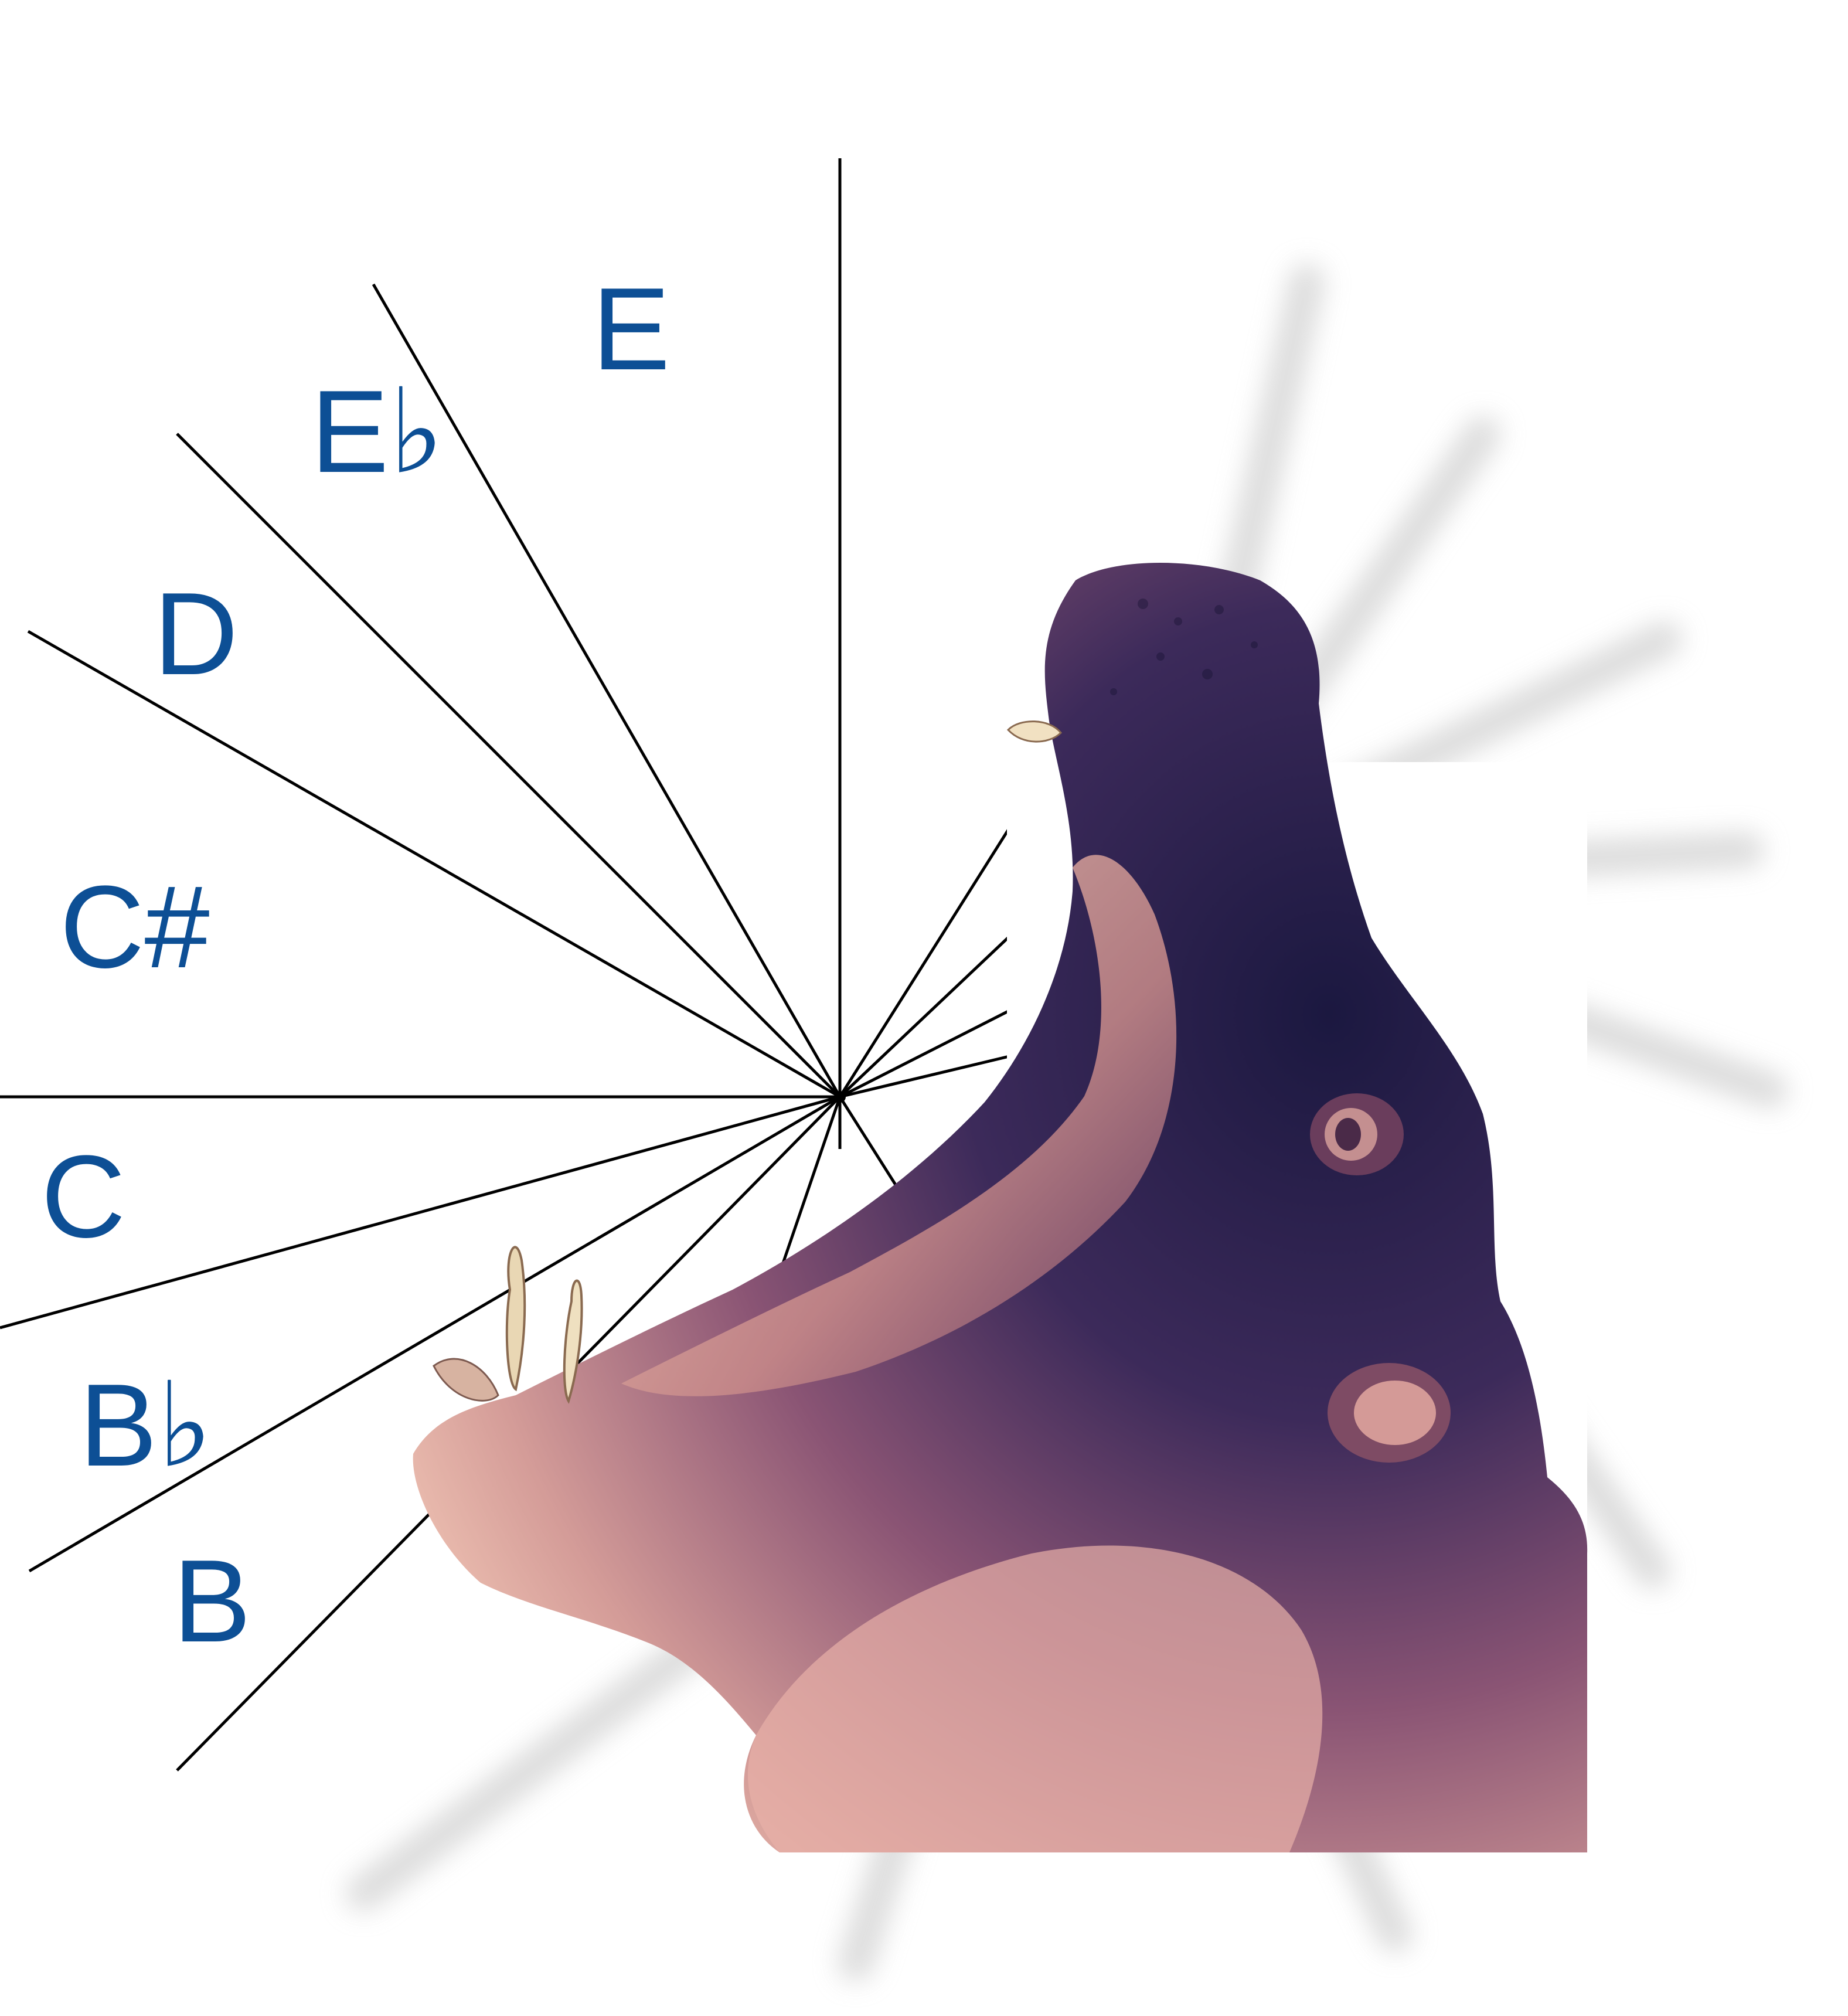 The image size is (1848, 2016). Describe the element at coordinates (212, 1601) in the screenshot. I see `note-label-b: B` at that location.